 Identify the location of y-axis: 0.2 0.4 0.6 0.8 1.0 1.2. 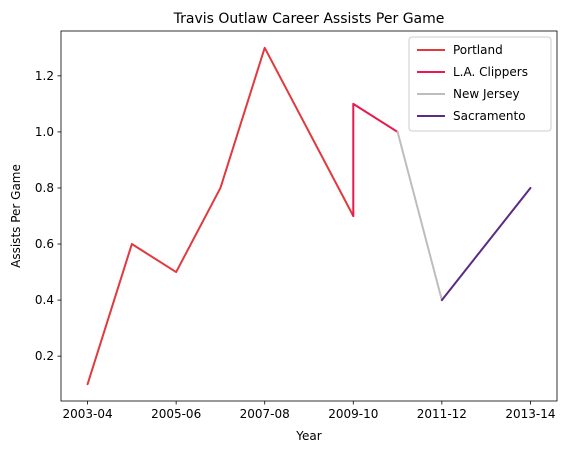
(48, 216).